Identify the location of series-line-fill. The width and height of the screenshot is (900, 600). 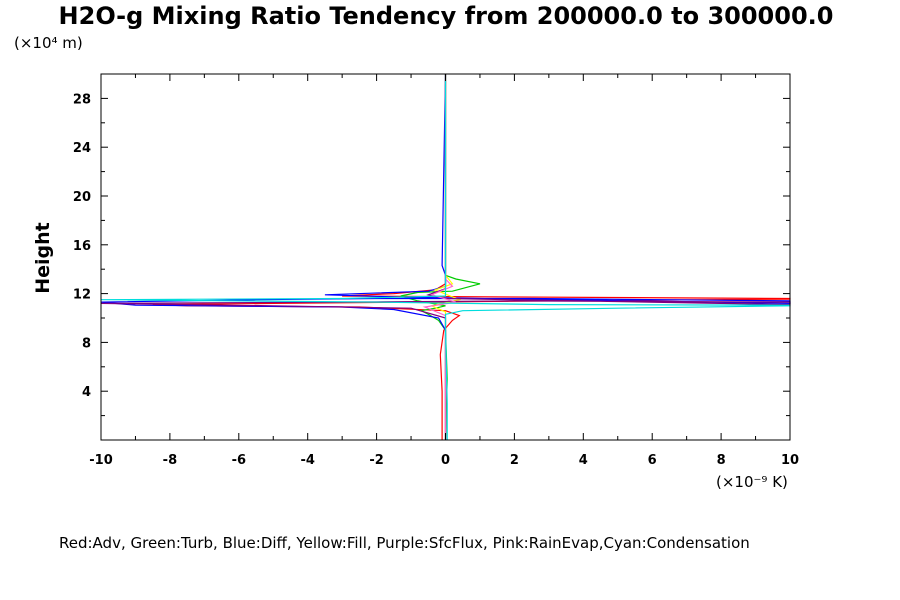
(445, 257).